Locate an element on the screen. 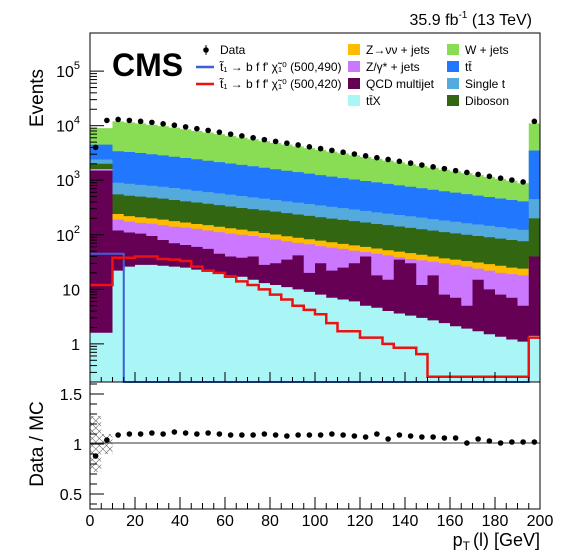 The height and width of the screenshot is (551, 568). legend-entry: QCD multijet is located at coordinates (391, 84).